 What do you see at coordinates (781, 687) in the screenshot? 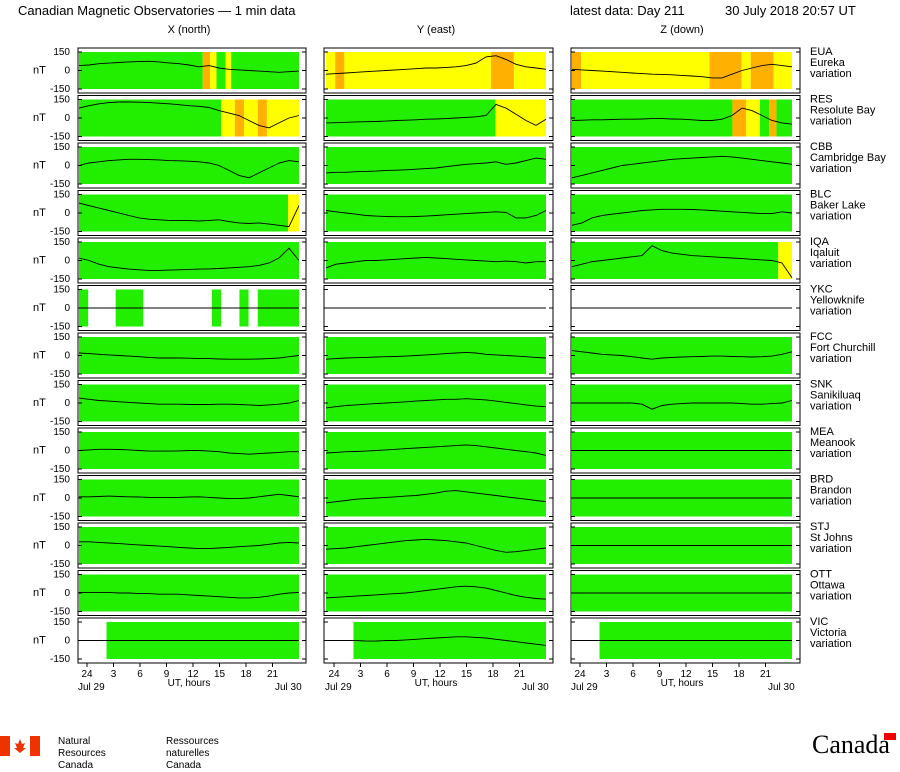
I see `x-date-end: Jul 30` at bounding box center [781, 687].